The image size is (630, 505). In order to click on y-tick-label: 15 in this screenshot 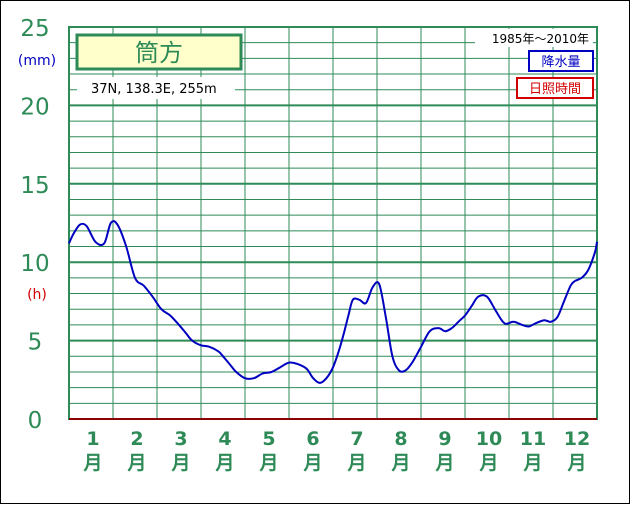, I will do `click(34, 186)`.